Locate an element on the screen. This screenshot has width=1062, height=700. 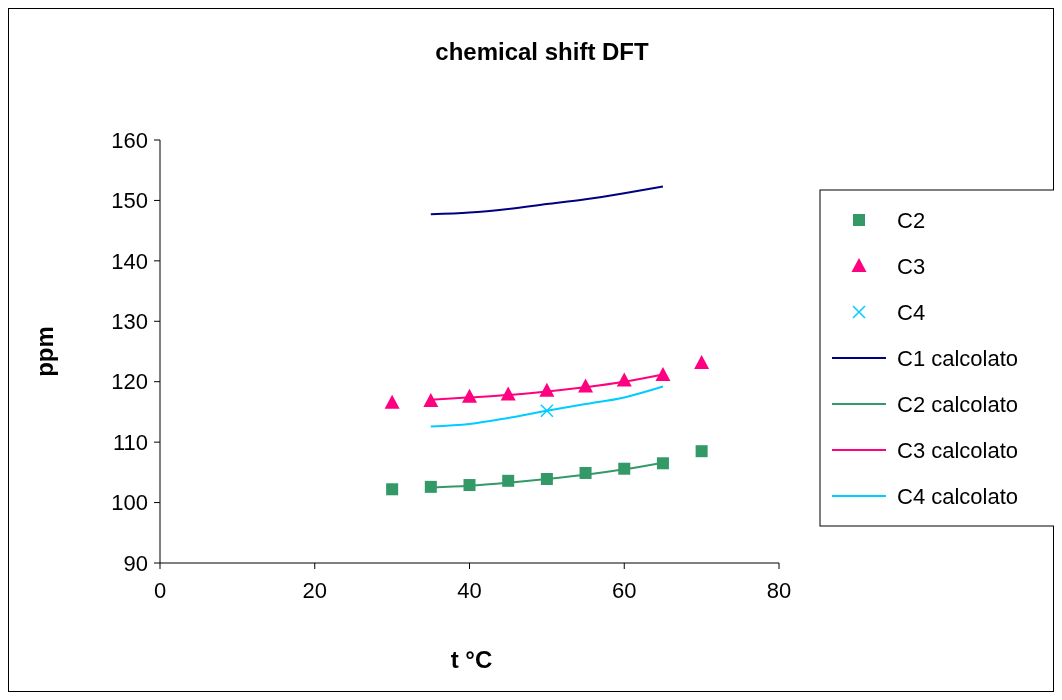
y-axis-title: ppm is located at coordinates (44, 351).